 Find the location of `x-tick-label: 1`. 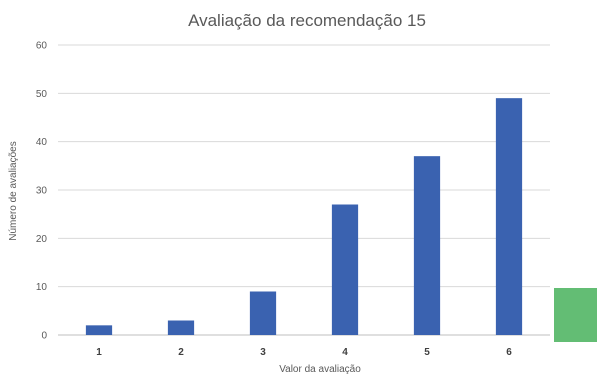

x-tick-label: 1 is located at coordinates (99, 352).